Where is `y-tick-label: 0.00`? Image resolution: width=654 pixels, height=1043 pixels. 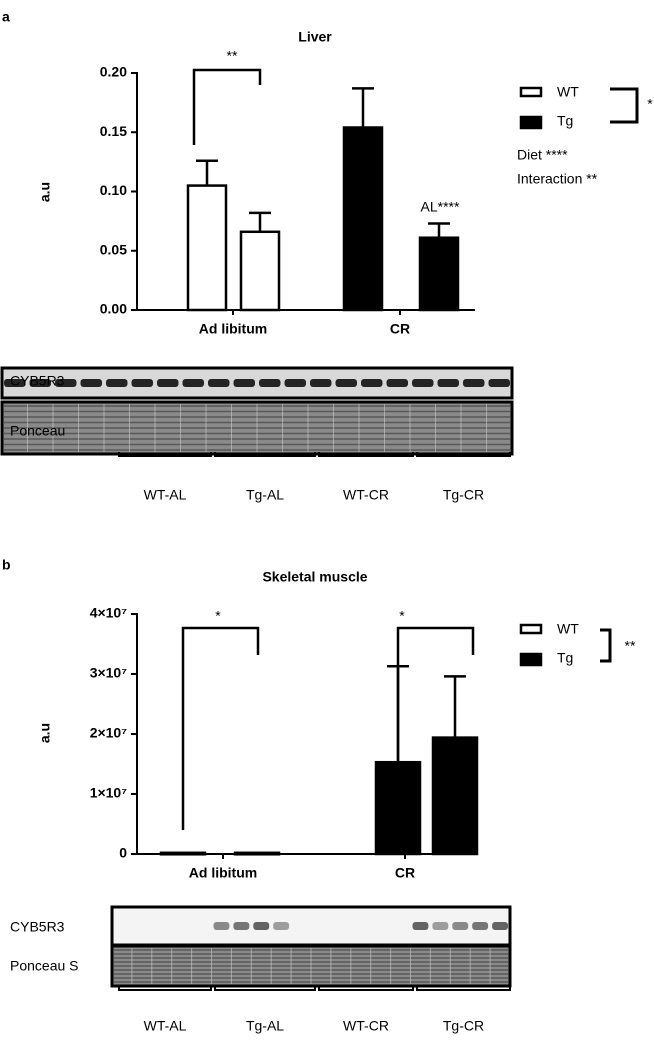
y-tick-label: 0.00 is located at coordinates (113, 309).